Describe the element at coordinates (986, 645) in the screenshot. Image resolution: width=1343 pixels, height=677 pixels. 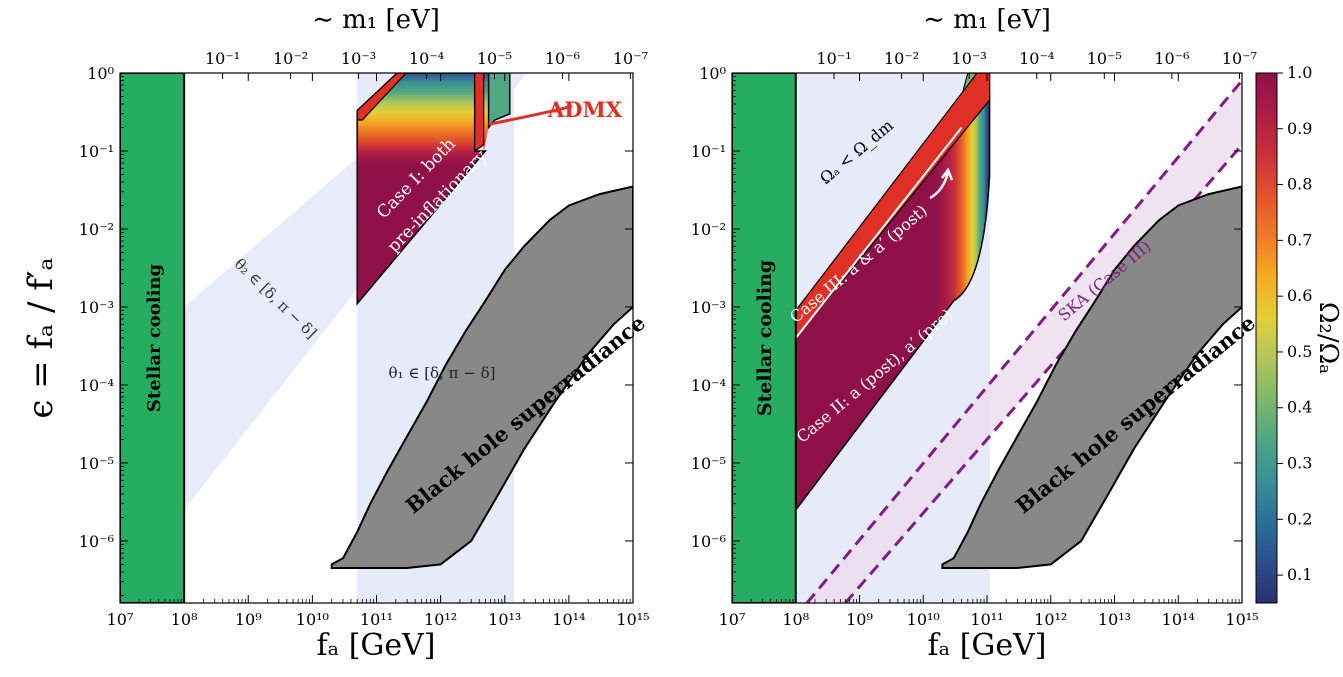
I see `right-x-axis-label: fₐ [GeV]` at that location.